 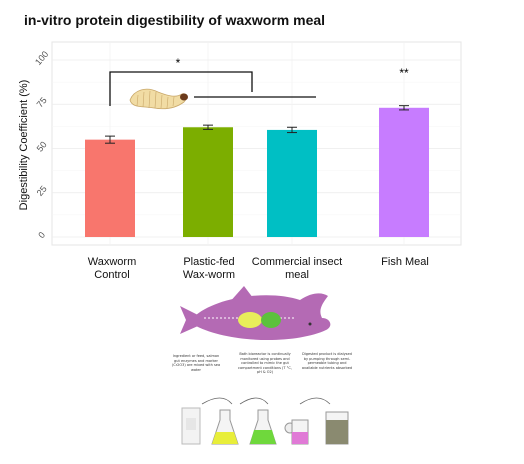 I want to click on y-tick-label: 25, so click(x=42, y=191).